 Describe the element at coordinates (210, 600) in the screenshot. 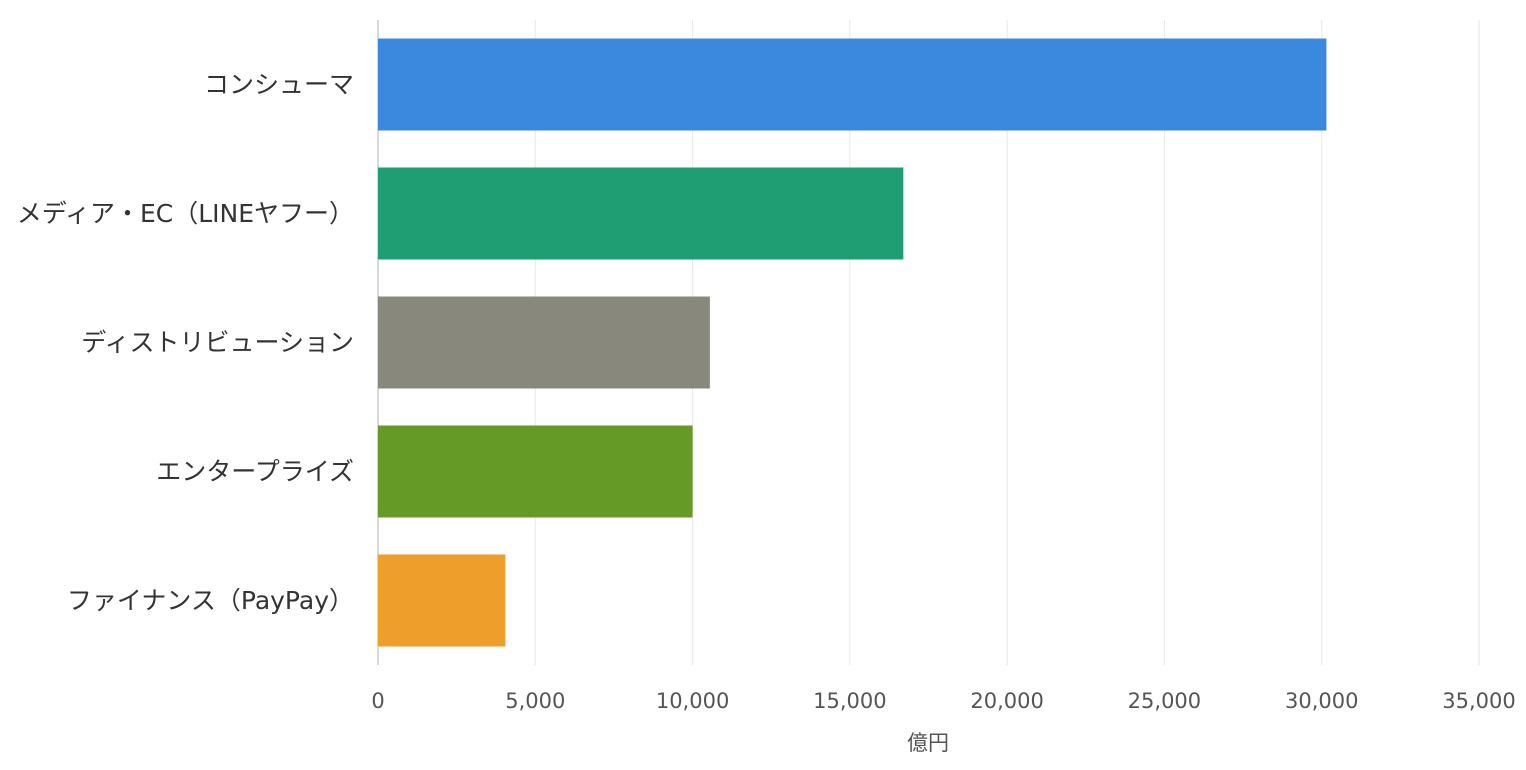

I see `category-label: ファイナンス（PayPay）` at that location.